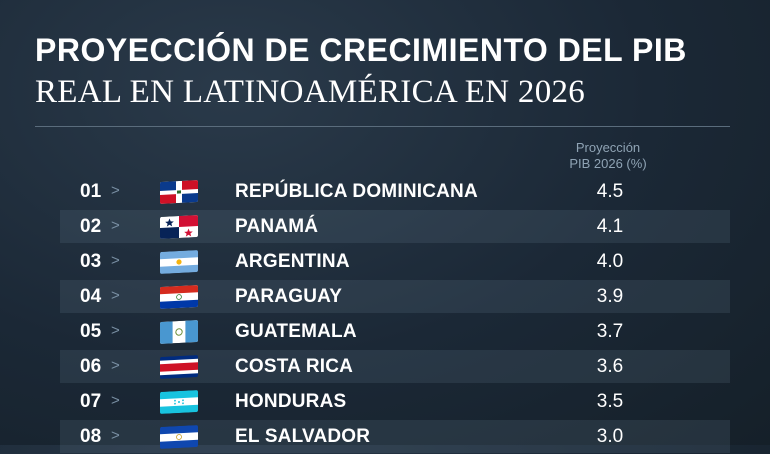  Describe the element at coordinates (610, 366) in the screenshot. I see `row-value: 3.6` at that location.